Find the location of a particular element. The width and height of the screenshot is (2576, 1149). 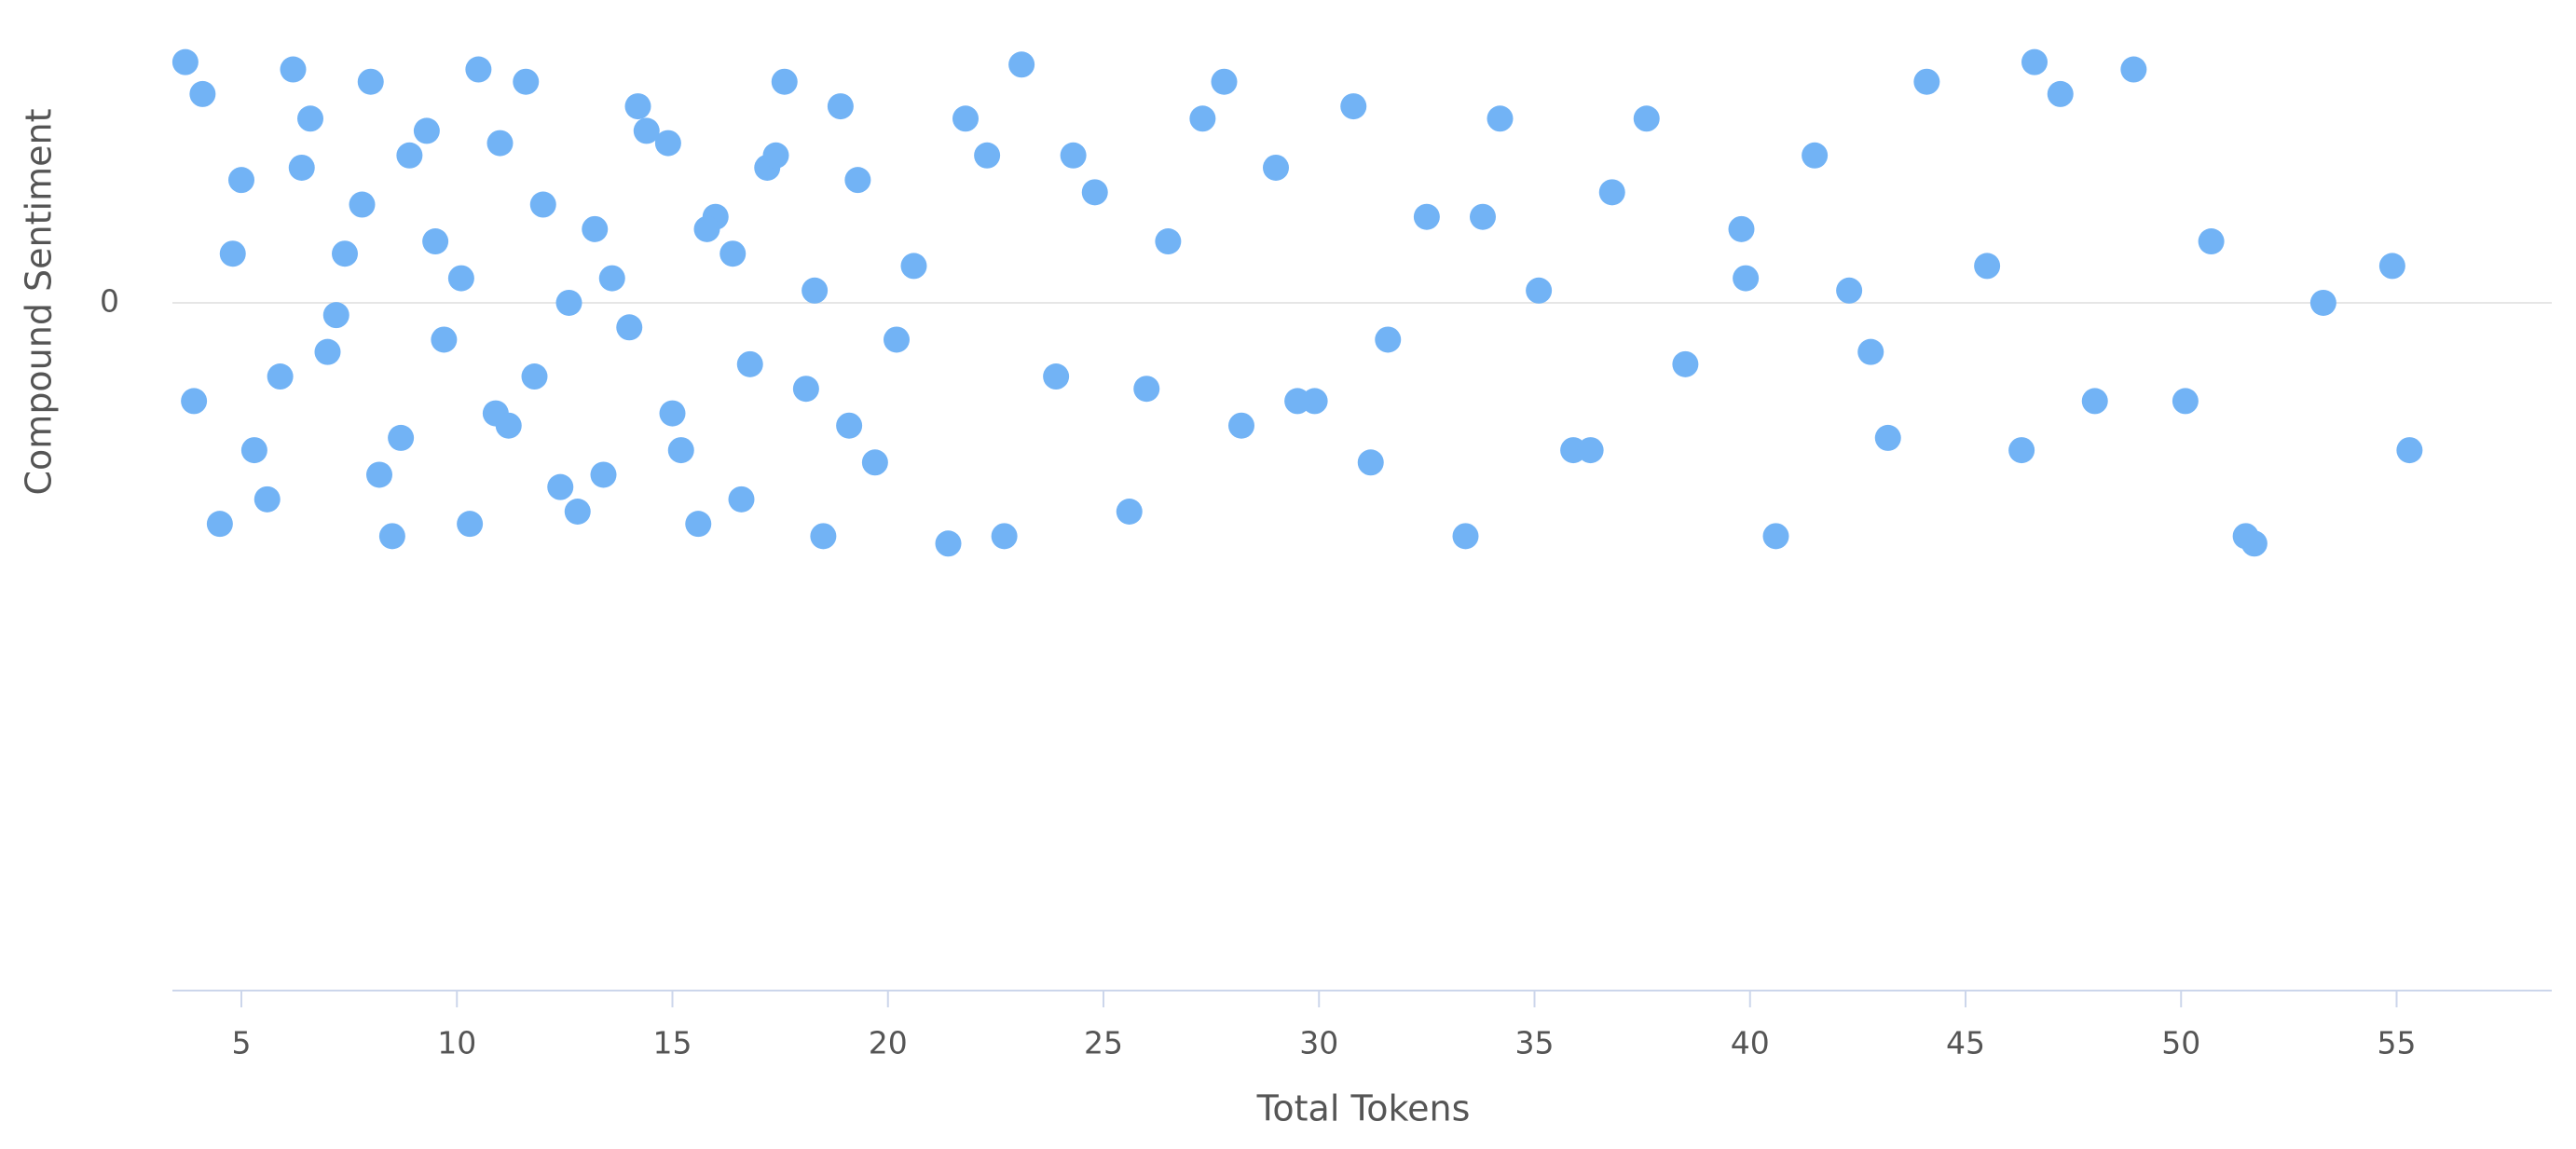

x-tick-label: 25 is located at coordinates (1103, 1043).